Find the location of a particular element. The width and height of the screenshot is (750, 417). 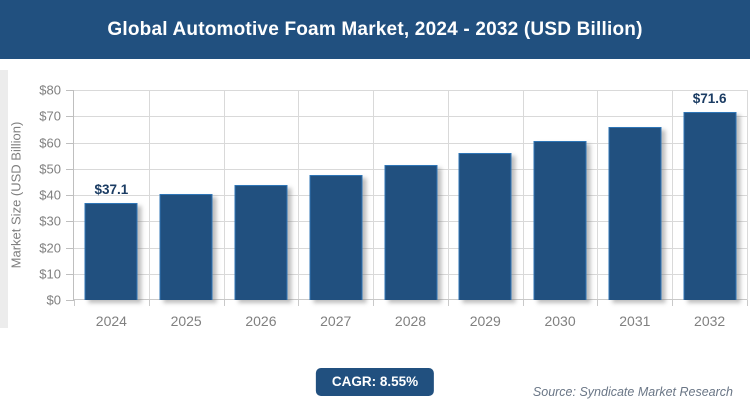

bar-2026 is located at coordinates (261, 242).